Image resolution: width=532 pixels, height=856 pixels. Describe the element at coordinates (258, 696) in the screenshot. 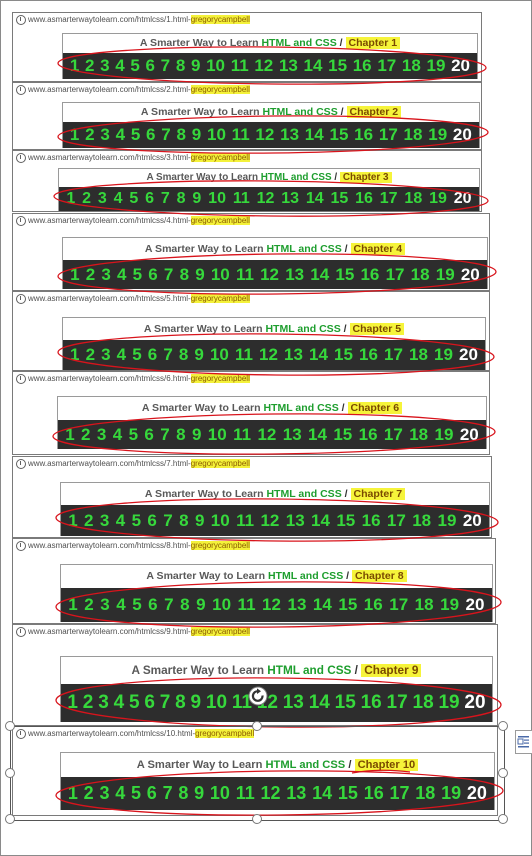

I see `rotate-handle-icon` at that location.